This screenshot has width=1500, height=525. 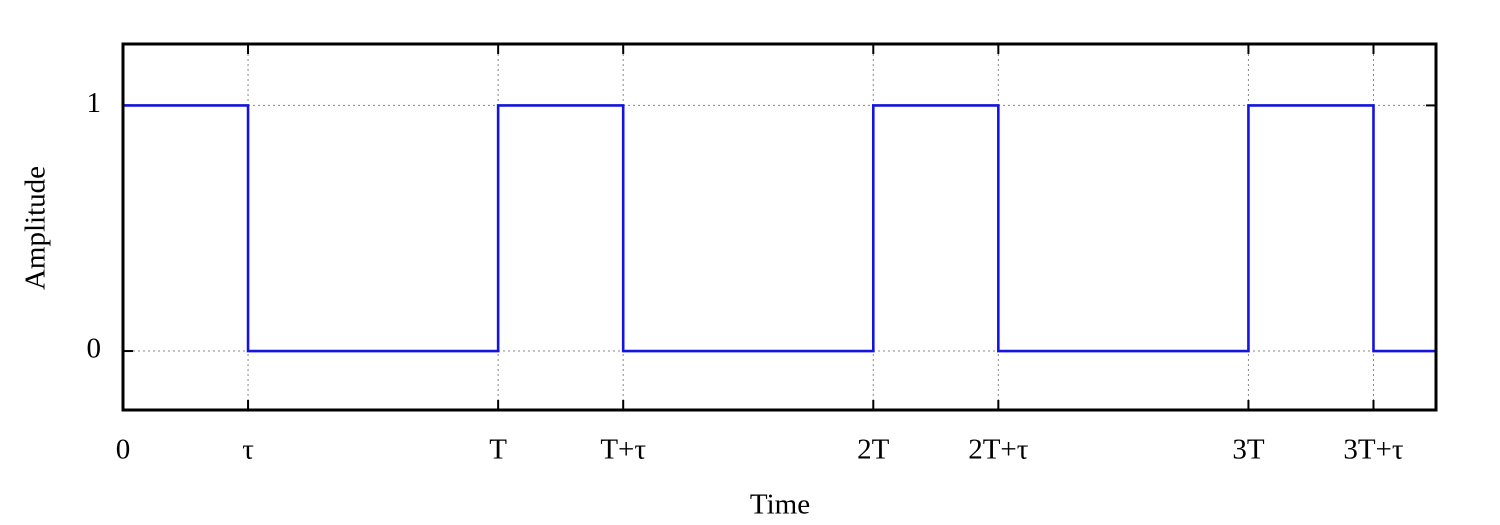 What do you see at coordinates (94, 103) in the screenshot?
I see `y-tick-label: 1` at bounding box center [94, 103].